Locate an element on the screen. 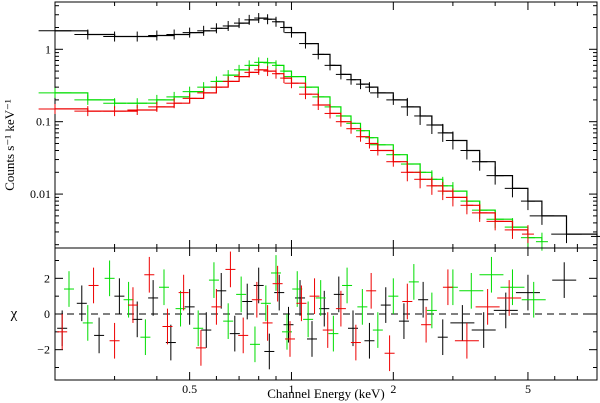 The image size is (600, 403). x-tick-label: 1 is located at coordinates (291, 389).